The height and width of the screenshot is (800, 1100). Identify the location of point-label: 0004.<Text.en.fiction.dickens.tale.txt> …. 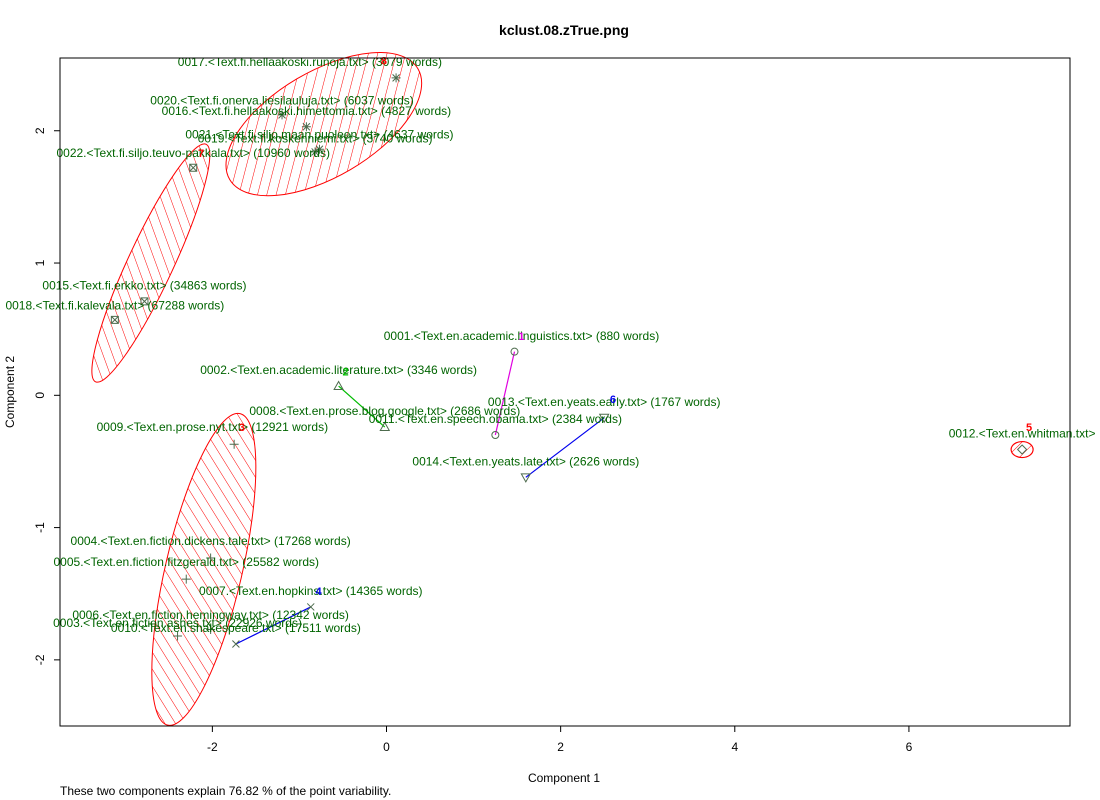
(211, 541).